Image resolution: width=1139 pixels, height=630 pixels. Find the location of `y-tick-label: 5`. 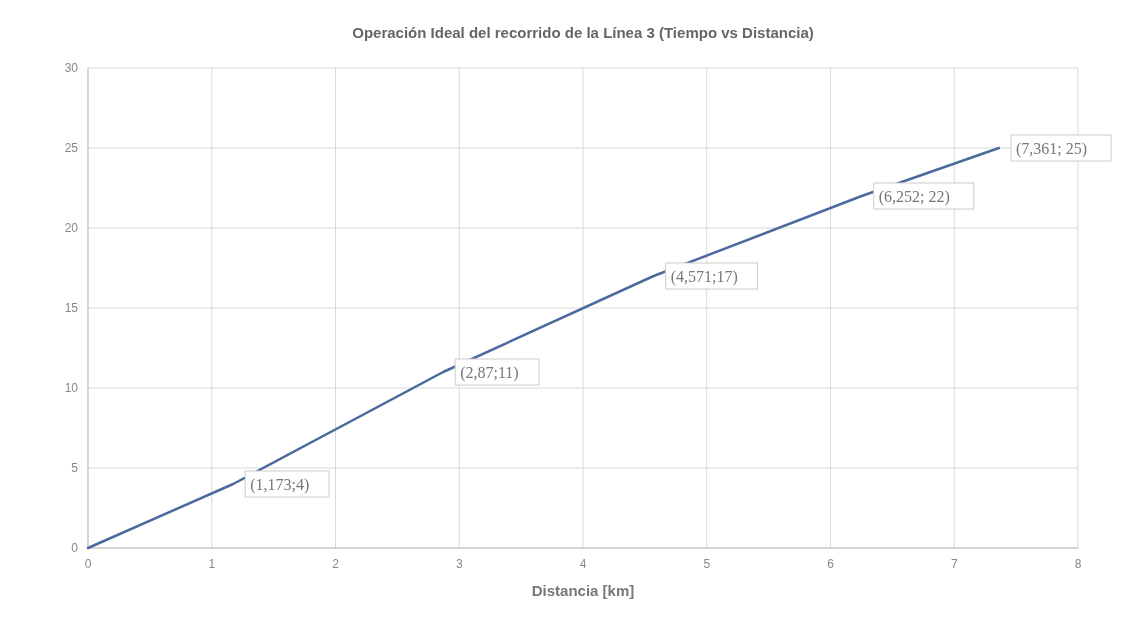

y-tick-label: 5 is located at coordinates (75, 468).